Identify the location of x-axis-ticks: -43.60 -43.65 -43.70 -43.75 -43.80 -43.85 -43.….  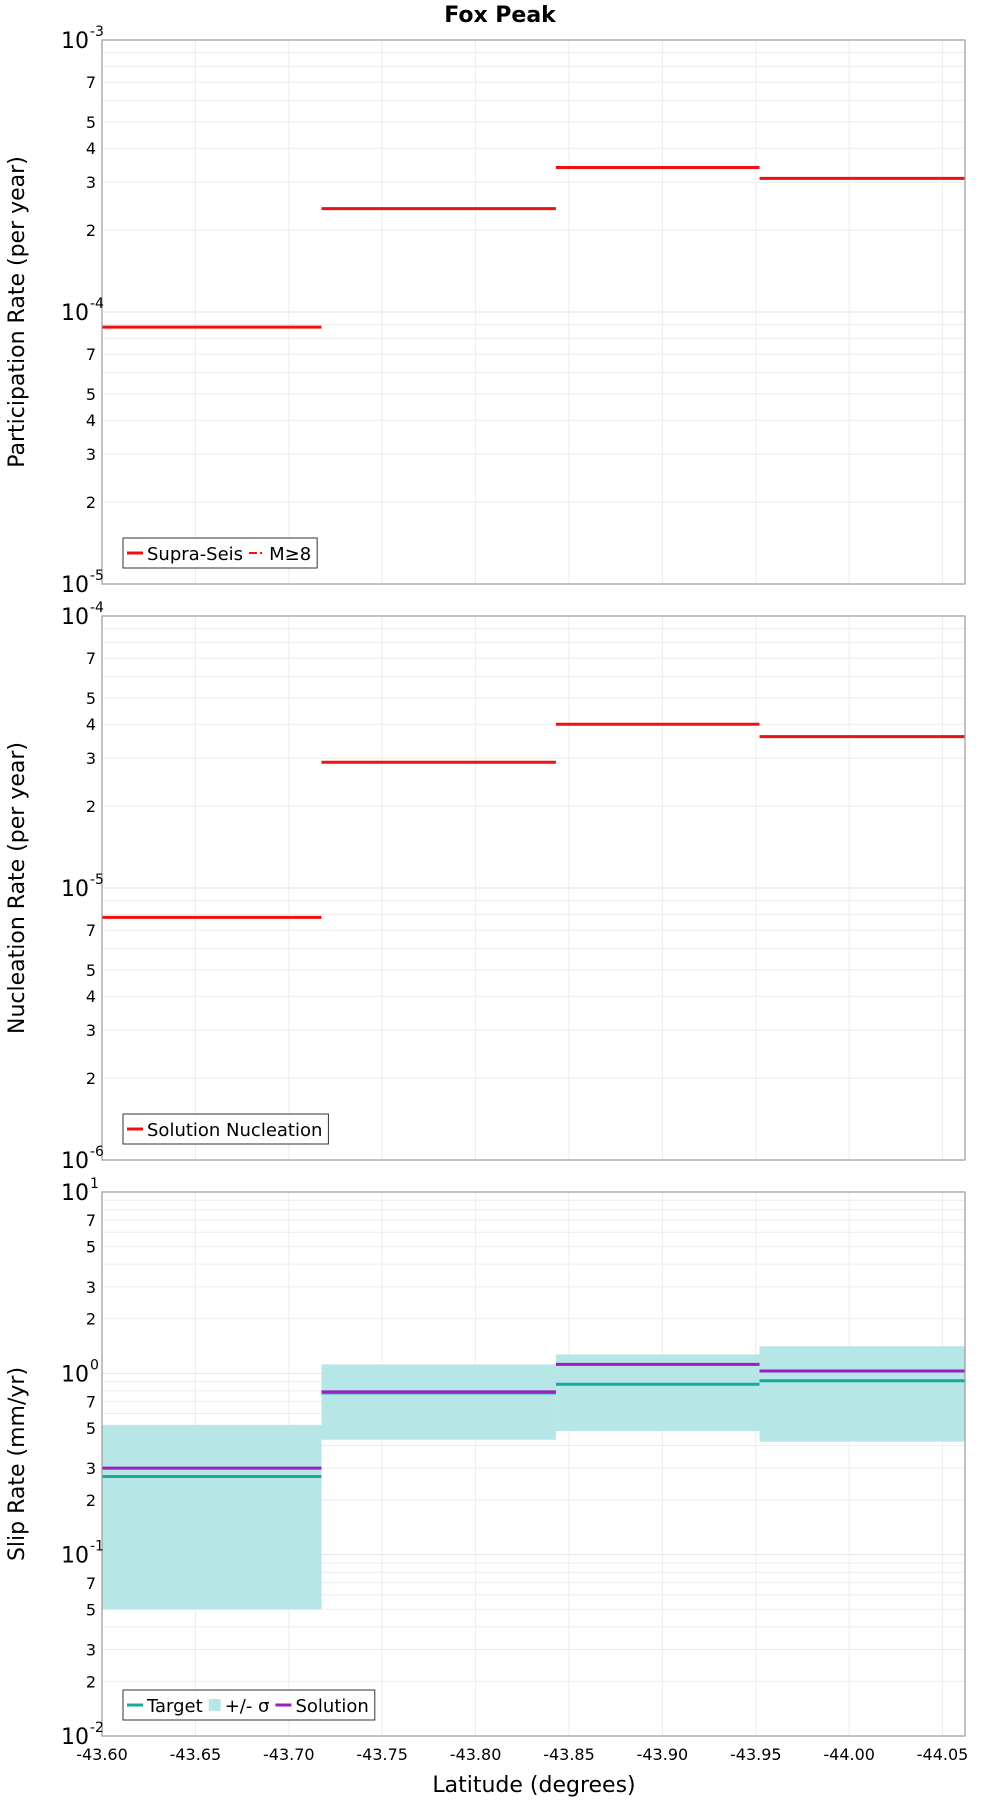
(522, 1754).